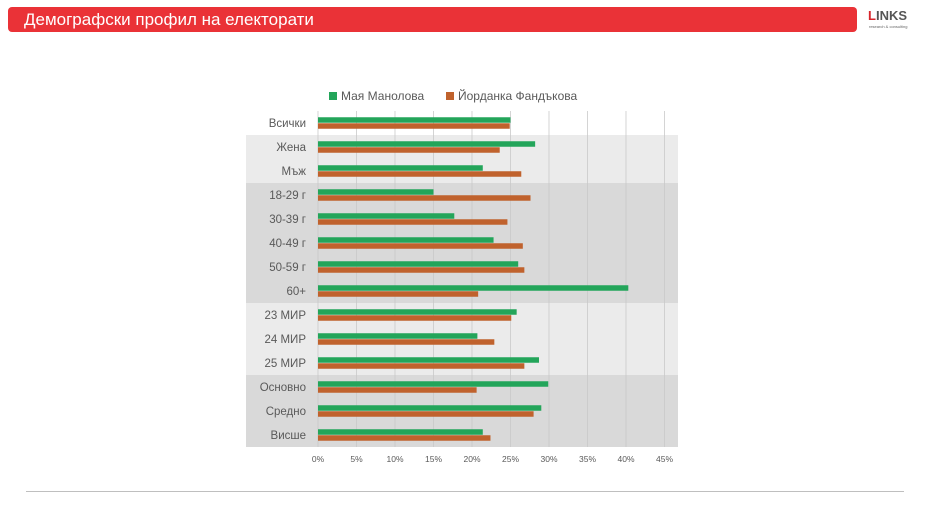 The width and height of the screenshot is (930, 519). Describe the element at coordinates (471, 459) in the screenshot. I see `x-tick-label: 20%` at that location.